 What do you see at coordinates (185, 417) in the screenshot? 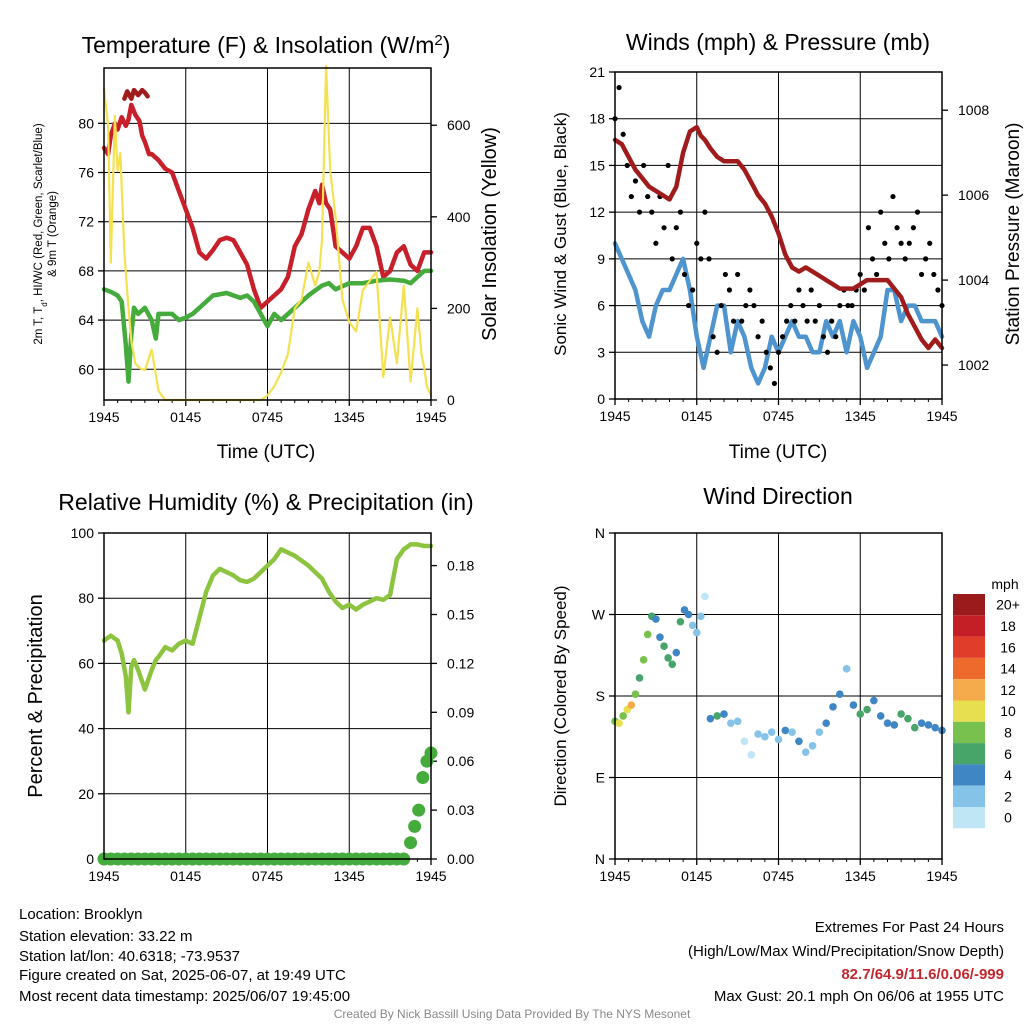
I see `x-tick-label: 0145` at bounding box center [185, 417].